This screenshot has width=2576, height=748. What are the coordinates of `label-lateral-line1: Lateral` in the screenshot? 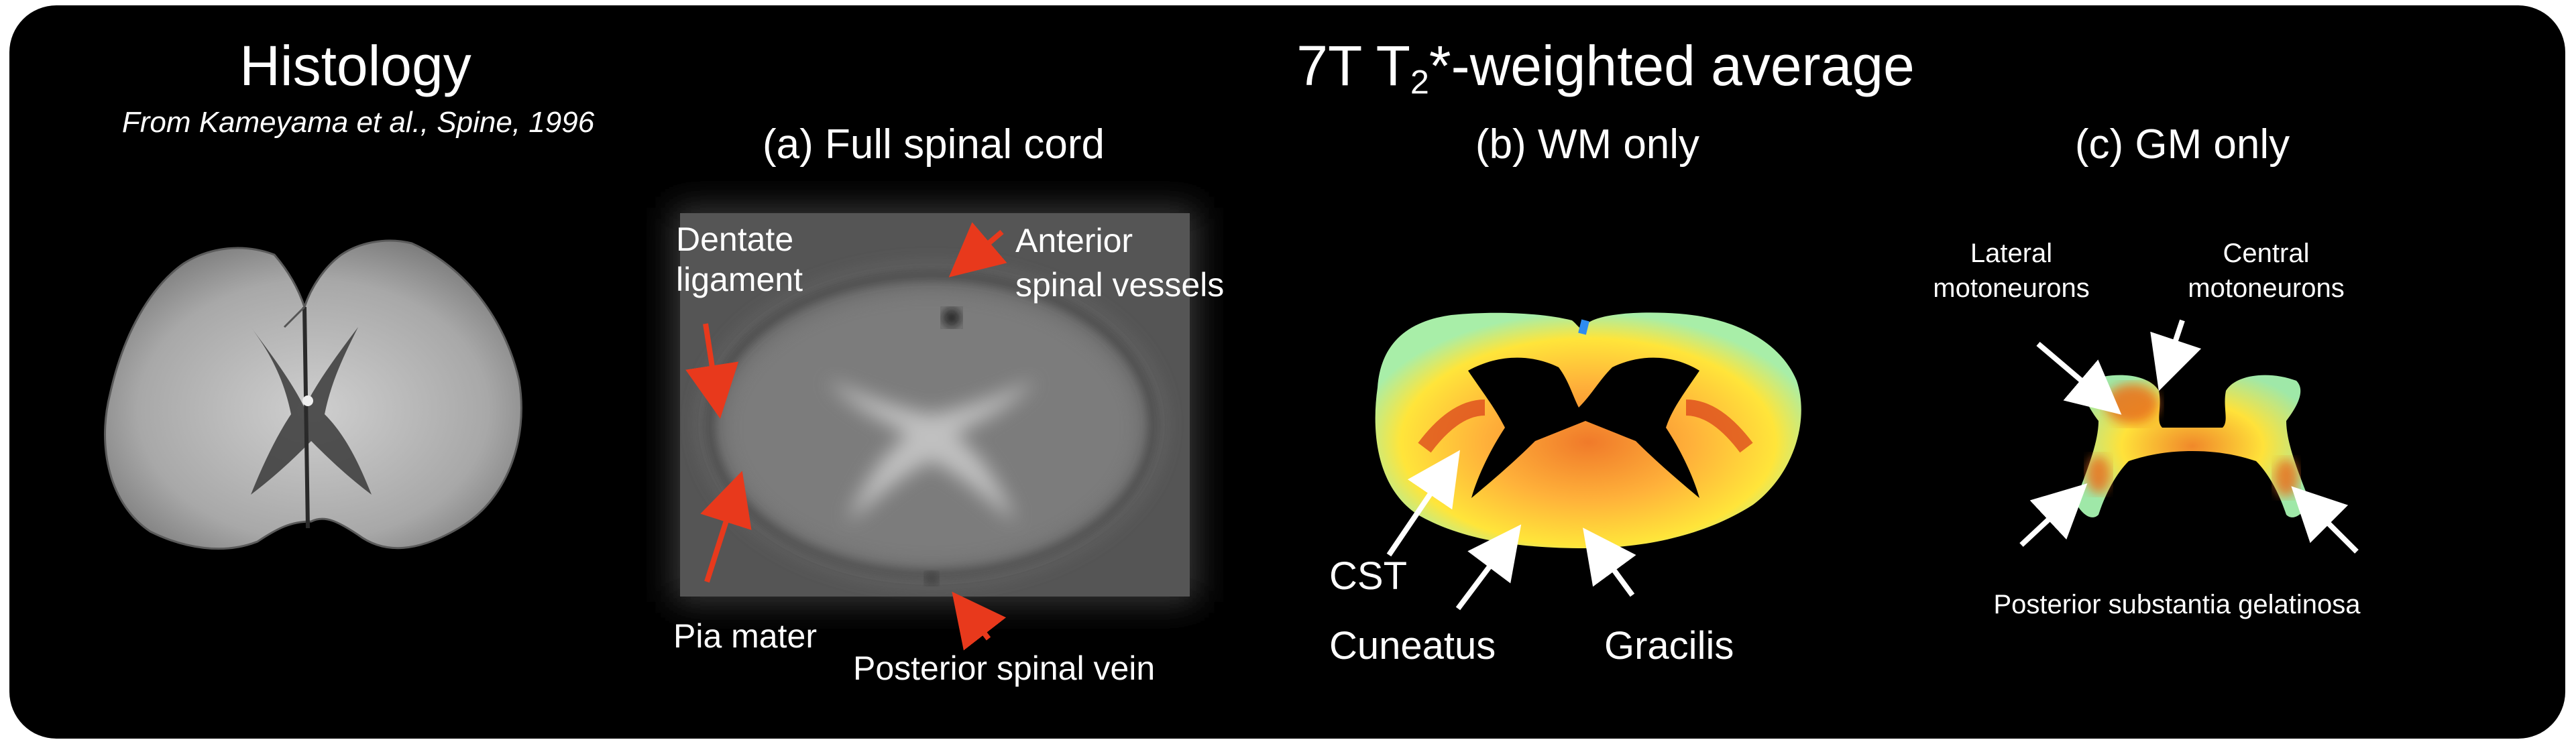 It's located at (2011, 253).